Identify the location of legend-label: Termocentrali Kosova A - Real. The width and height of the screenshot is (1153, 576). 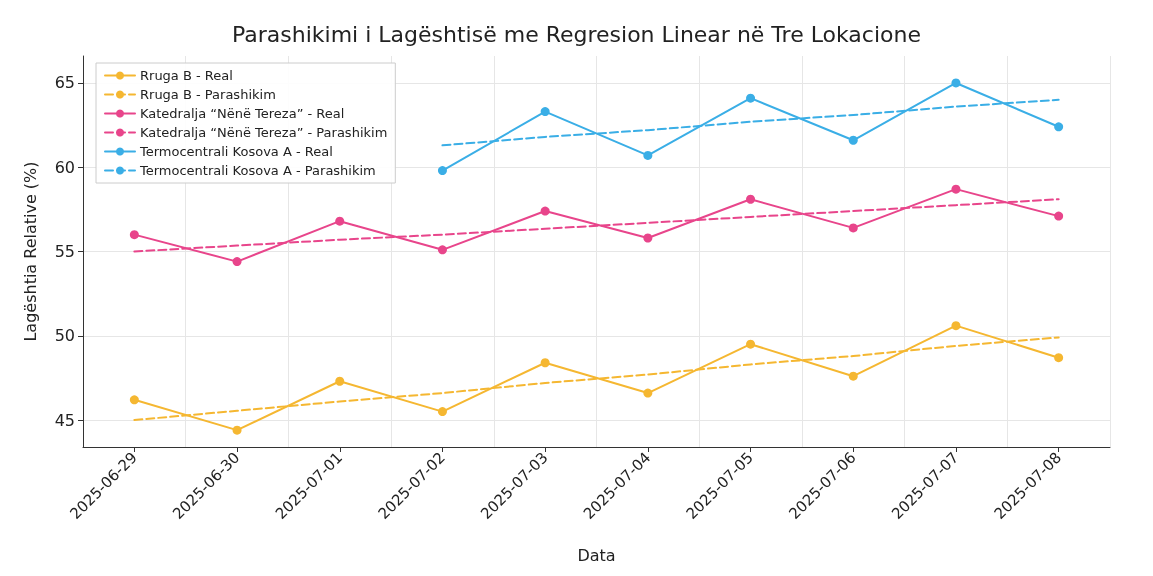
(236, 151).